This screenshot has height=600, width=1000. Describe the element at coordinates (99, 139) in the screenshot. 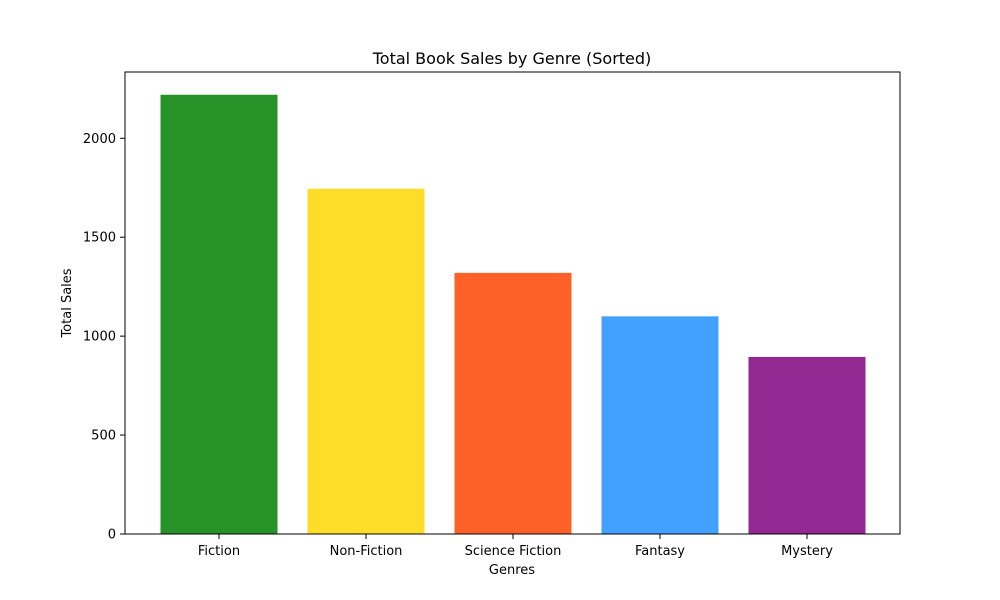

I see `y-tick-label: 2000` at that location.